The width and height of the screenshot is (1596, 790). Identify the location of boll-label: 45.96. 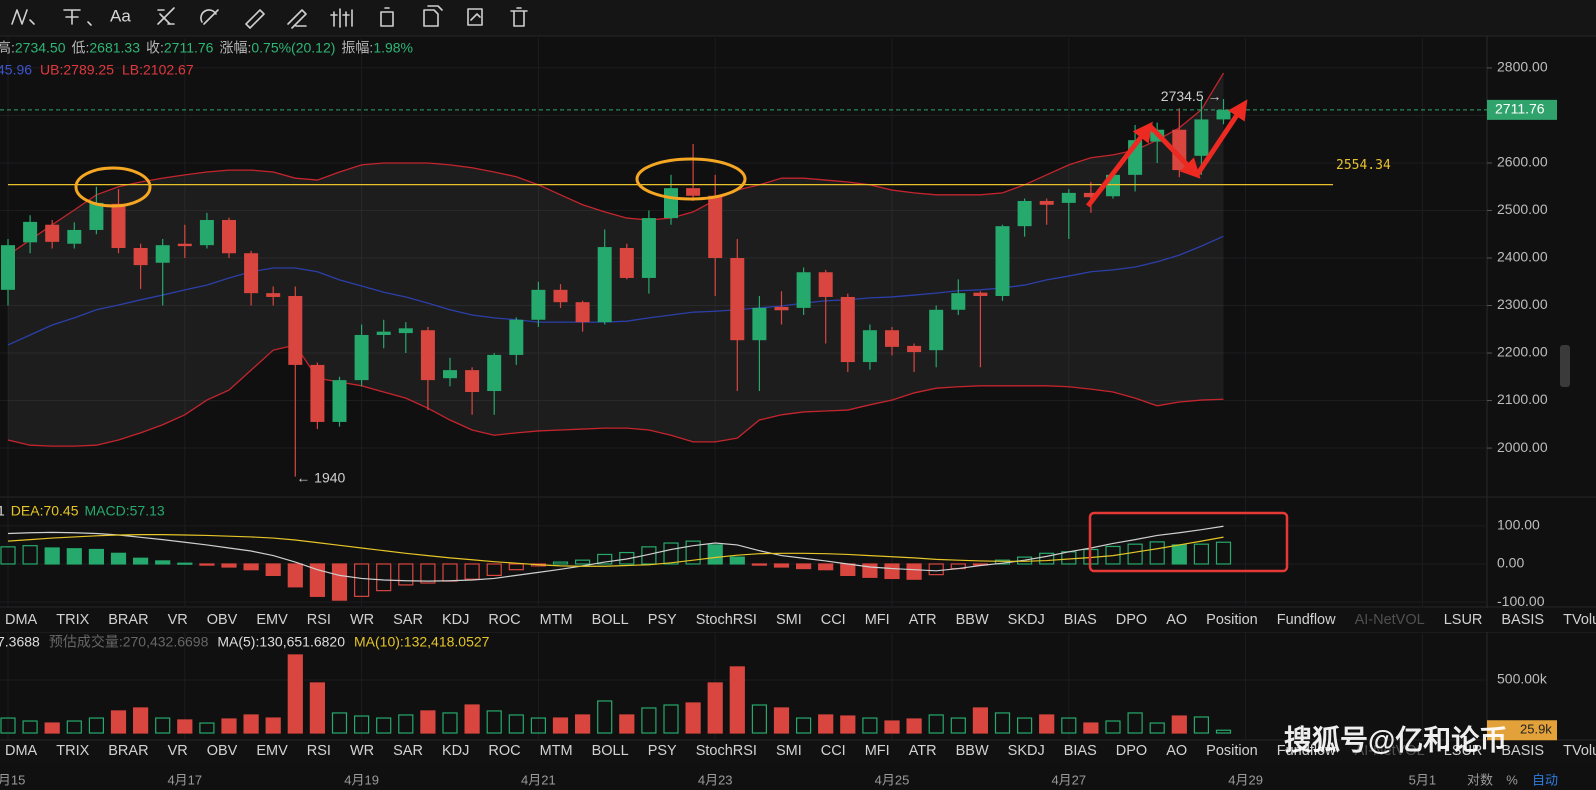
(16, 70).